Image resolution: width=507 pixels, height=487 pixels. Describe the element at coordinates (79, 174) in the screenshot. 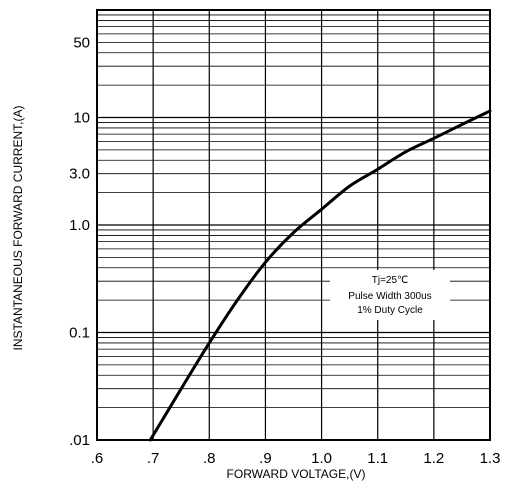

I see `y-tick-label: 3.0` at that location.